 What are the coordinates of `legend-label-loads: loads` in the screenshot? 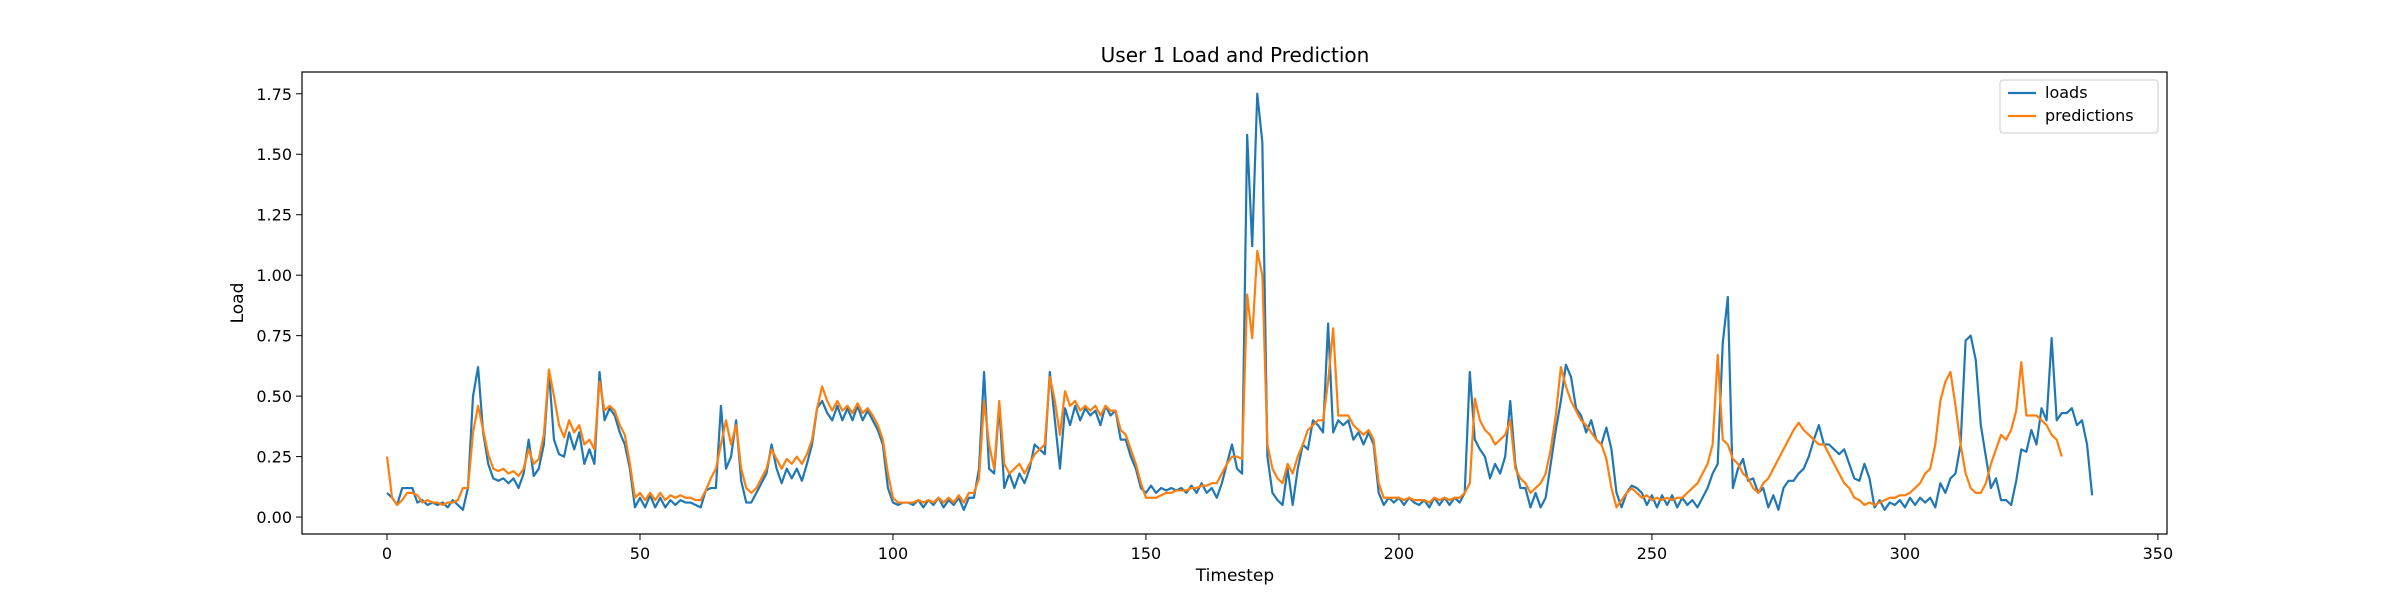 It's located at (2066, 92).